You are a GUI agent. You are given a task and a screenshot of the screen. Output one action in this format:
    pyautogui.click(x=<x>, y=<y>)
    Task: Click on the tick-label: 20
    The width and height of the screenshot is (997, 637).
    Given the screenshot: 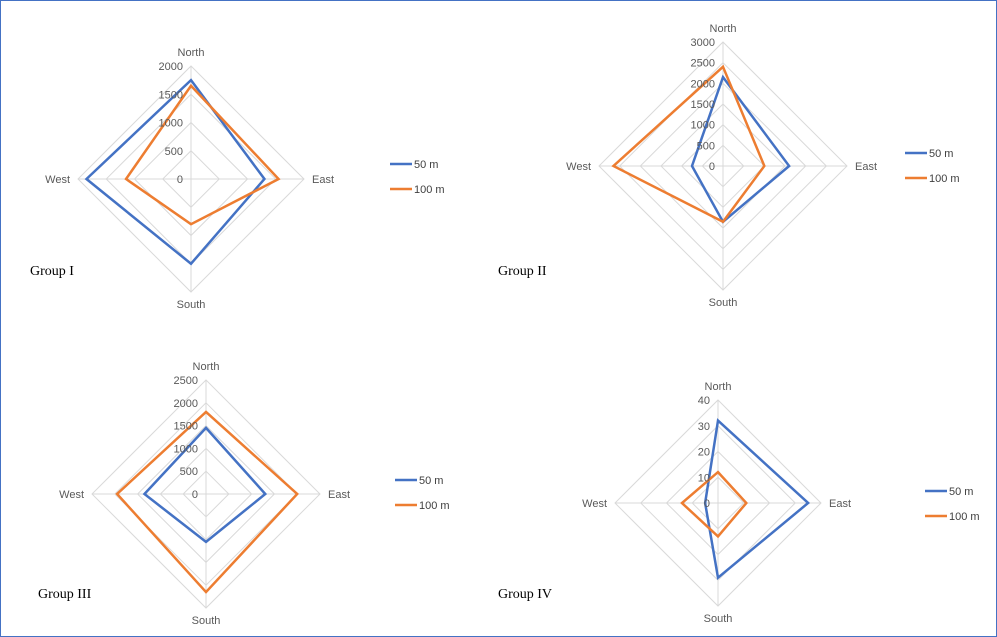 What is the action you would take?
    pyautogui.click(x=704, y=453)
    